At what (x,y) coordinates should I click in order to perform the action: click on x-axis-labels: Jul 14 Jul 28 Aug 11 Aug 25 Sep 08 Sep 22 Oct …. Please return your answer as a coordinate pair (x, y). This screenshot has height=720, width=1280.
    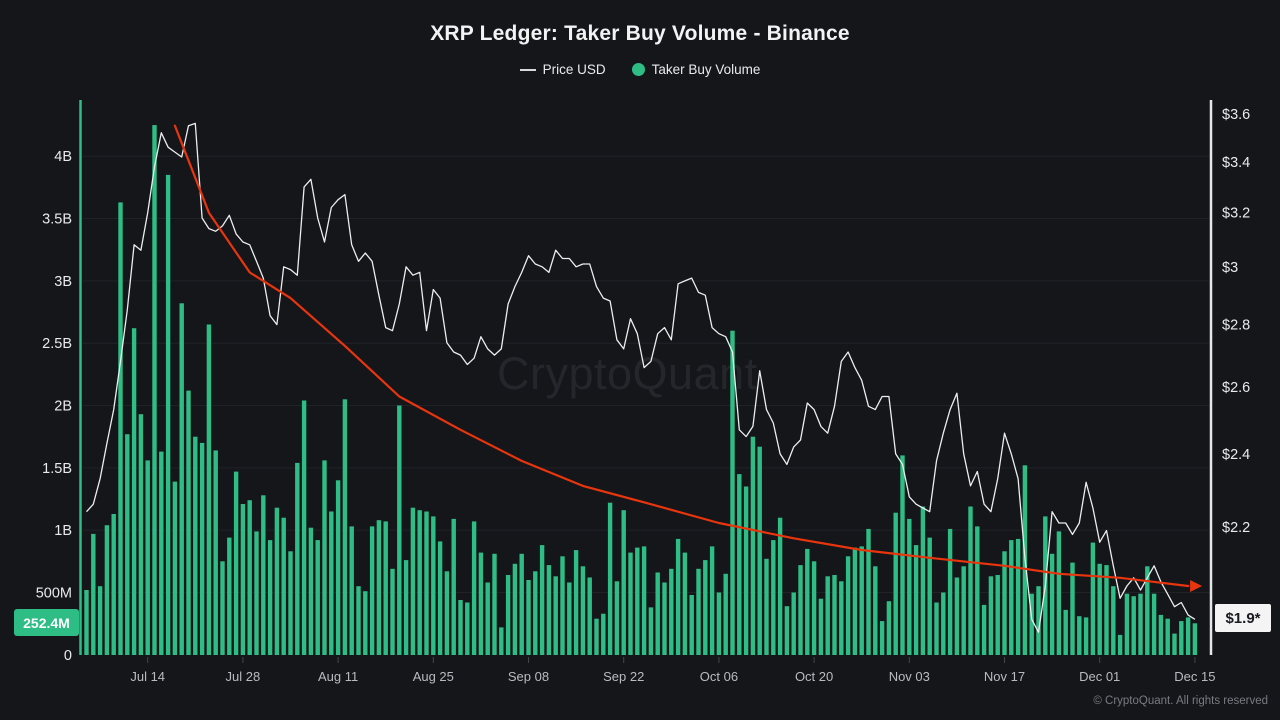
    Looking at the image, I should click on (673, 670).